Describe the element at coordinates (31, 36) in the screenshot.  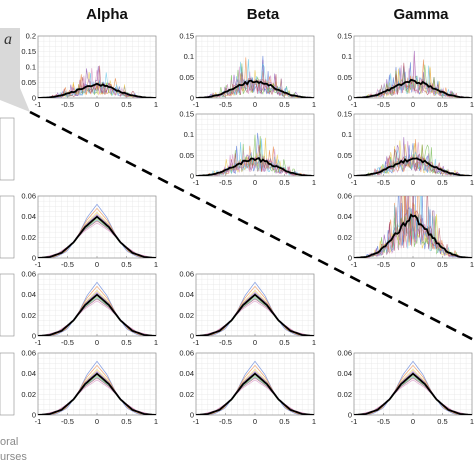
I see `y-tick-label: 0.2` at that location.